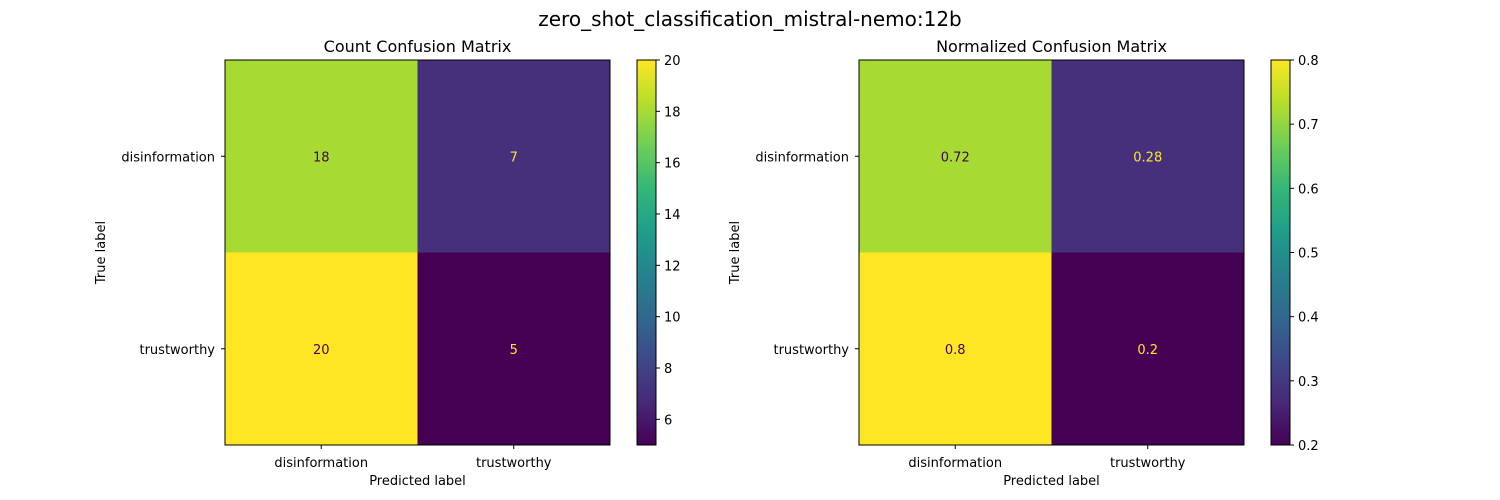 Image resolution: width=1500 pixels, height=500 pixels. I want to click on cell-value-label: 20, so click(321, 350).